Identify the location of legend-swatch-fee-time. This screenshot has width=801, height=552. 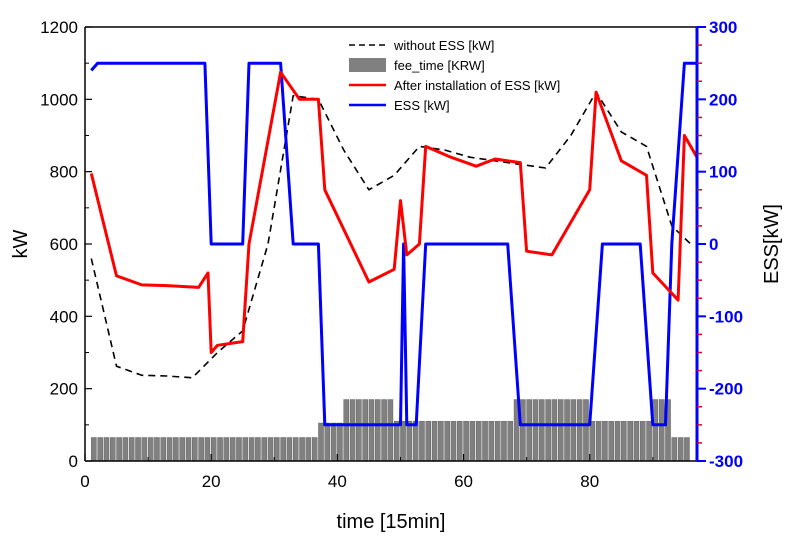
(367, 65).